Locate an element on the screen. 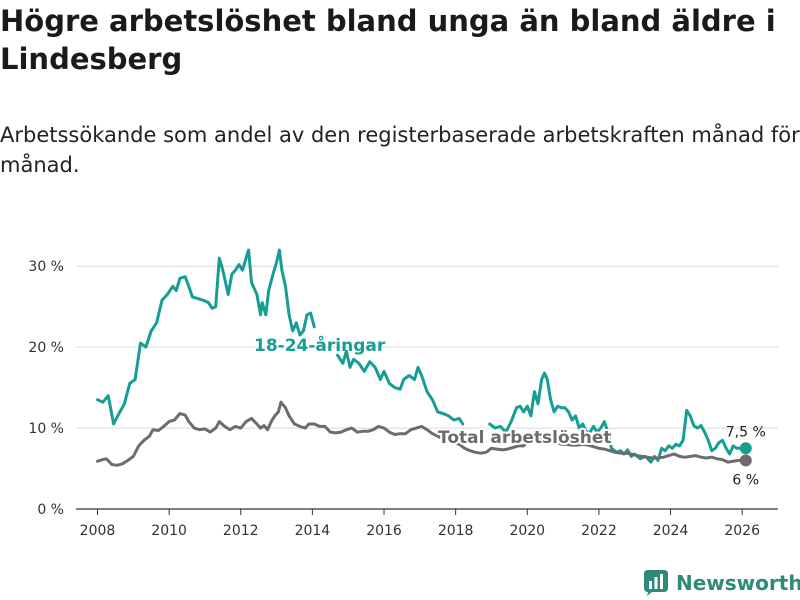 This screenshot has width=800, height=600. y-tick-label: 20 % is located at coordinates (46, 348).